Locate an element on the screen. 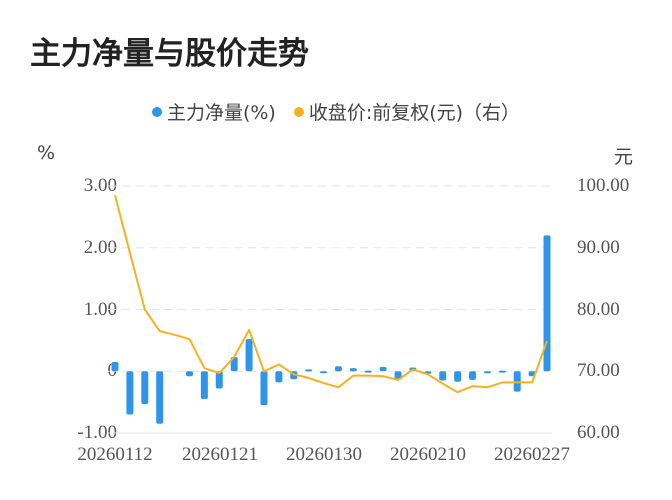 The width and height of the screenshot is (672, 500). right-axis-unit: 元 is located at coordinates (624, 157).